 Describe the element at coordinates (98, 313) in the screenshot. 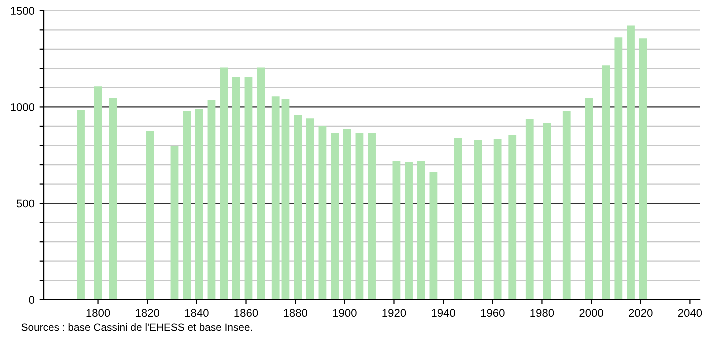

I see `x-tick-label: 1800` at that location.